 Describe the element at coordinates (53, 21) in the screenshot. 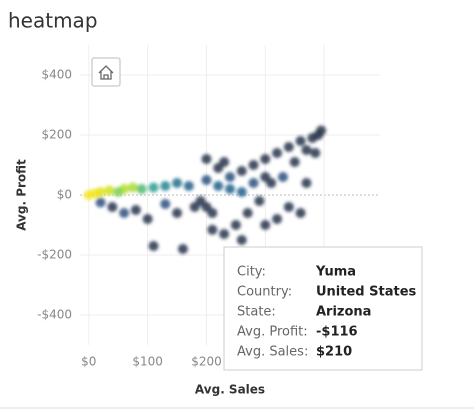

I see `chart-title: heatmap` at that location.